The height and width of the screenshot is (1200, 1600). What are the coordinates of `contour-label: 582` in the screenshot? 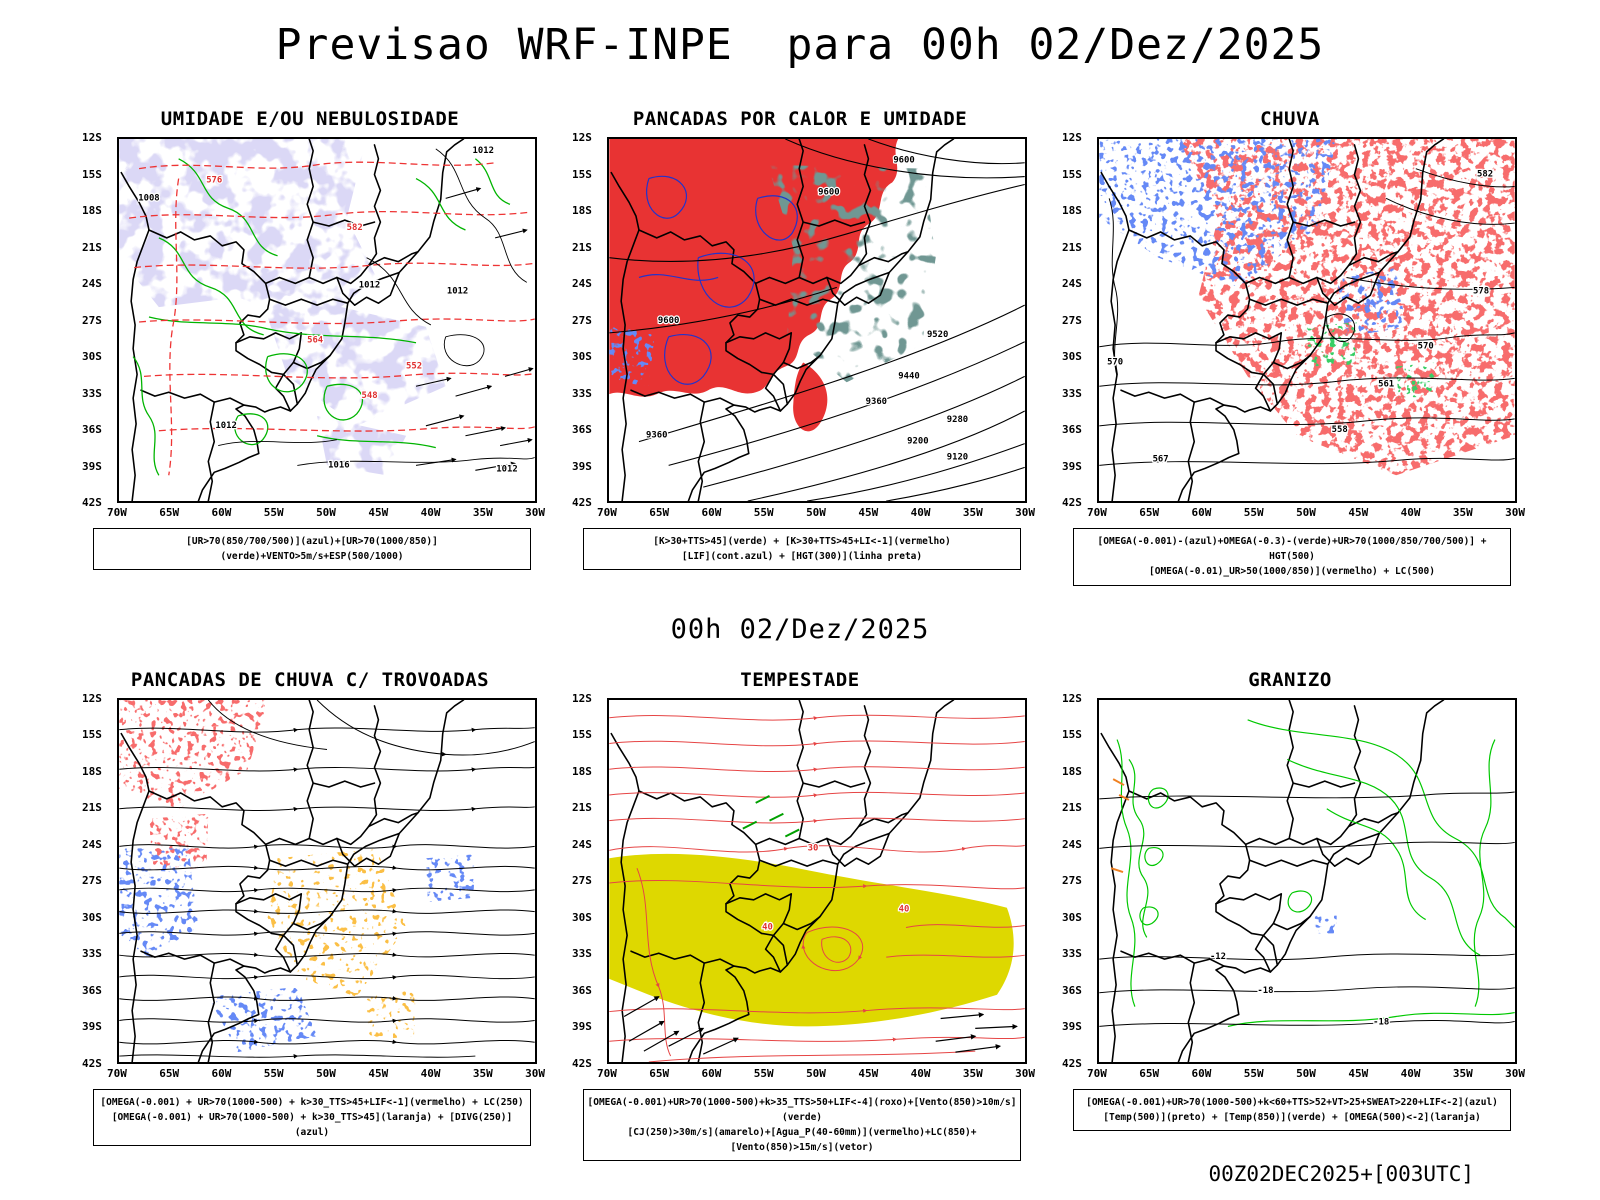 It's located at (1485, 175).